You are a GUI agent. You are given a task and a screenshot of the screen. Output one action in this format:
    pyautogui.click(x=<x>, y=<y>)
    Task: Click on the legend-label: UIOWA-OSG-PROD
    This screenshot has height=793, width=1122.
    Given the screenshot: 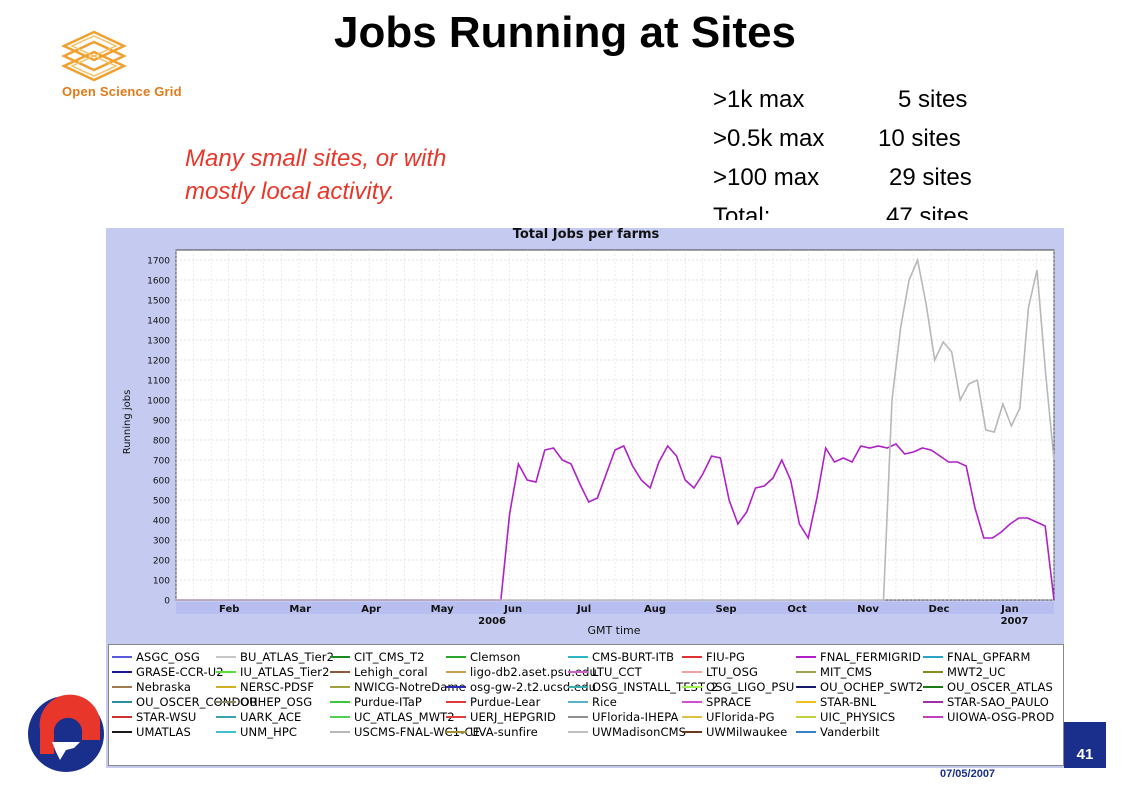 What is the action you would take?
    pyautogui.click(x=1001, y=717)
    